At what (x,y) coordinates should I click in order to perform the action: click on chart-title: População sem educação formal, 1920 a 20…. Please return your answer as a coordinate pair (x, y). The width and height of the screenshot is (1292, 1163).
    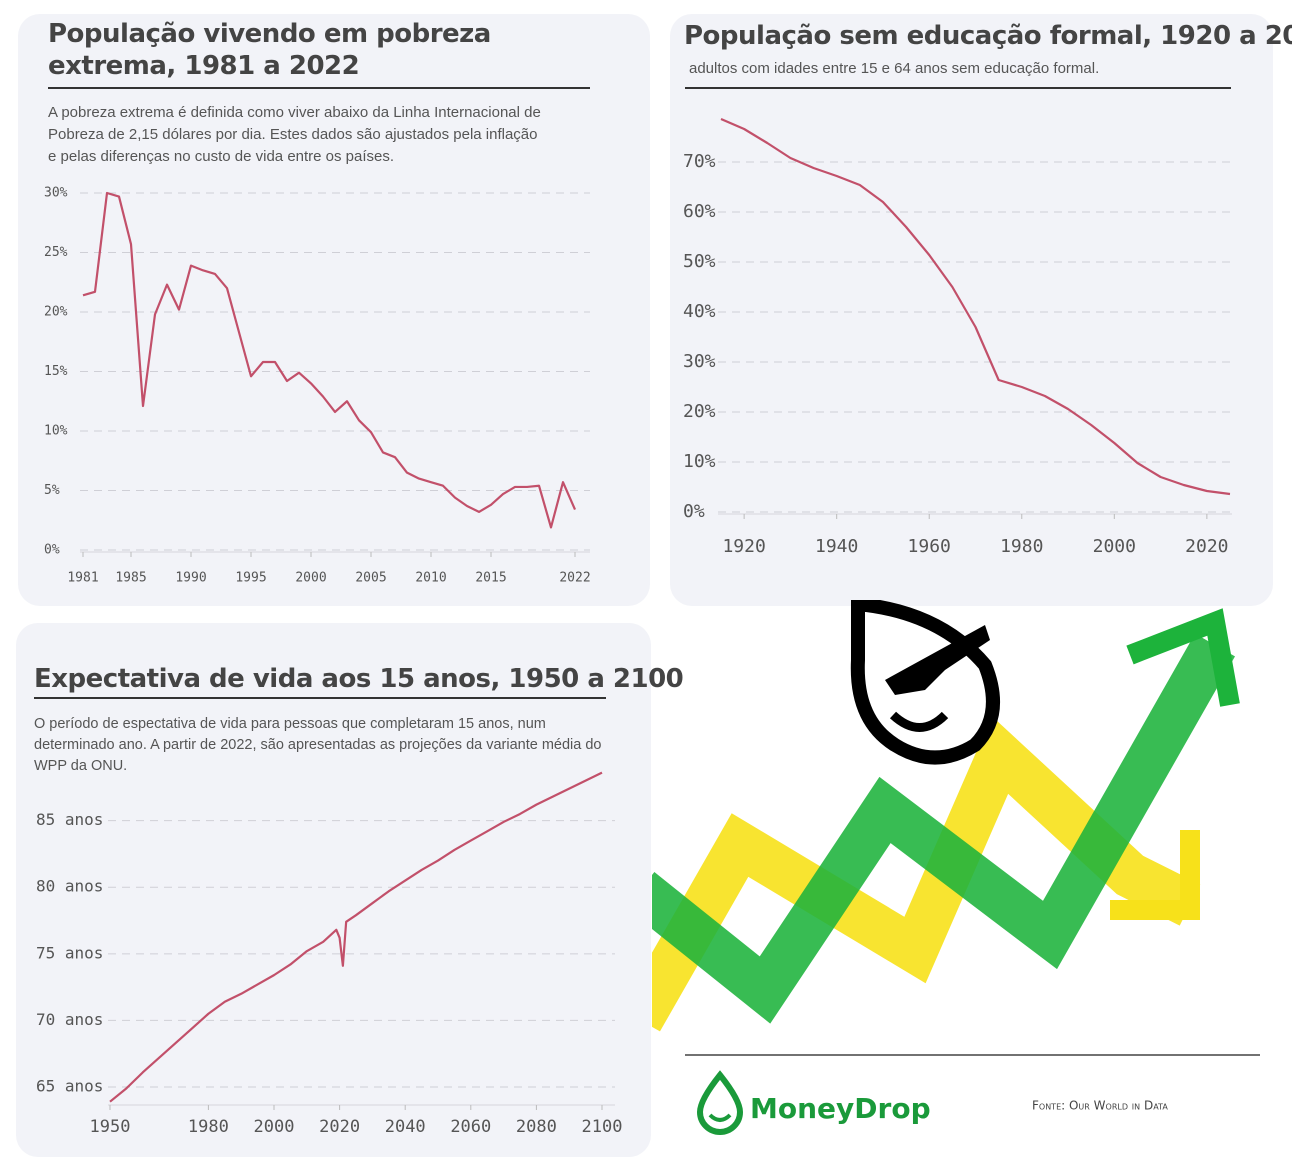
    Looking at the image, I should click on (988, 36).